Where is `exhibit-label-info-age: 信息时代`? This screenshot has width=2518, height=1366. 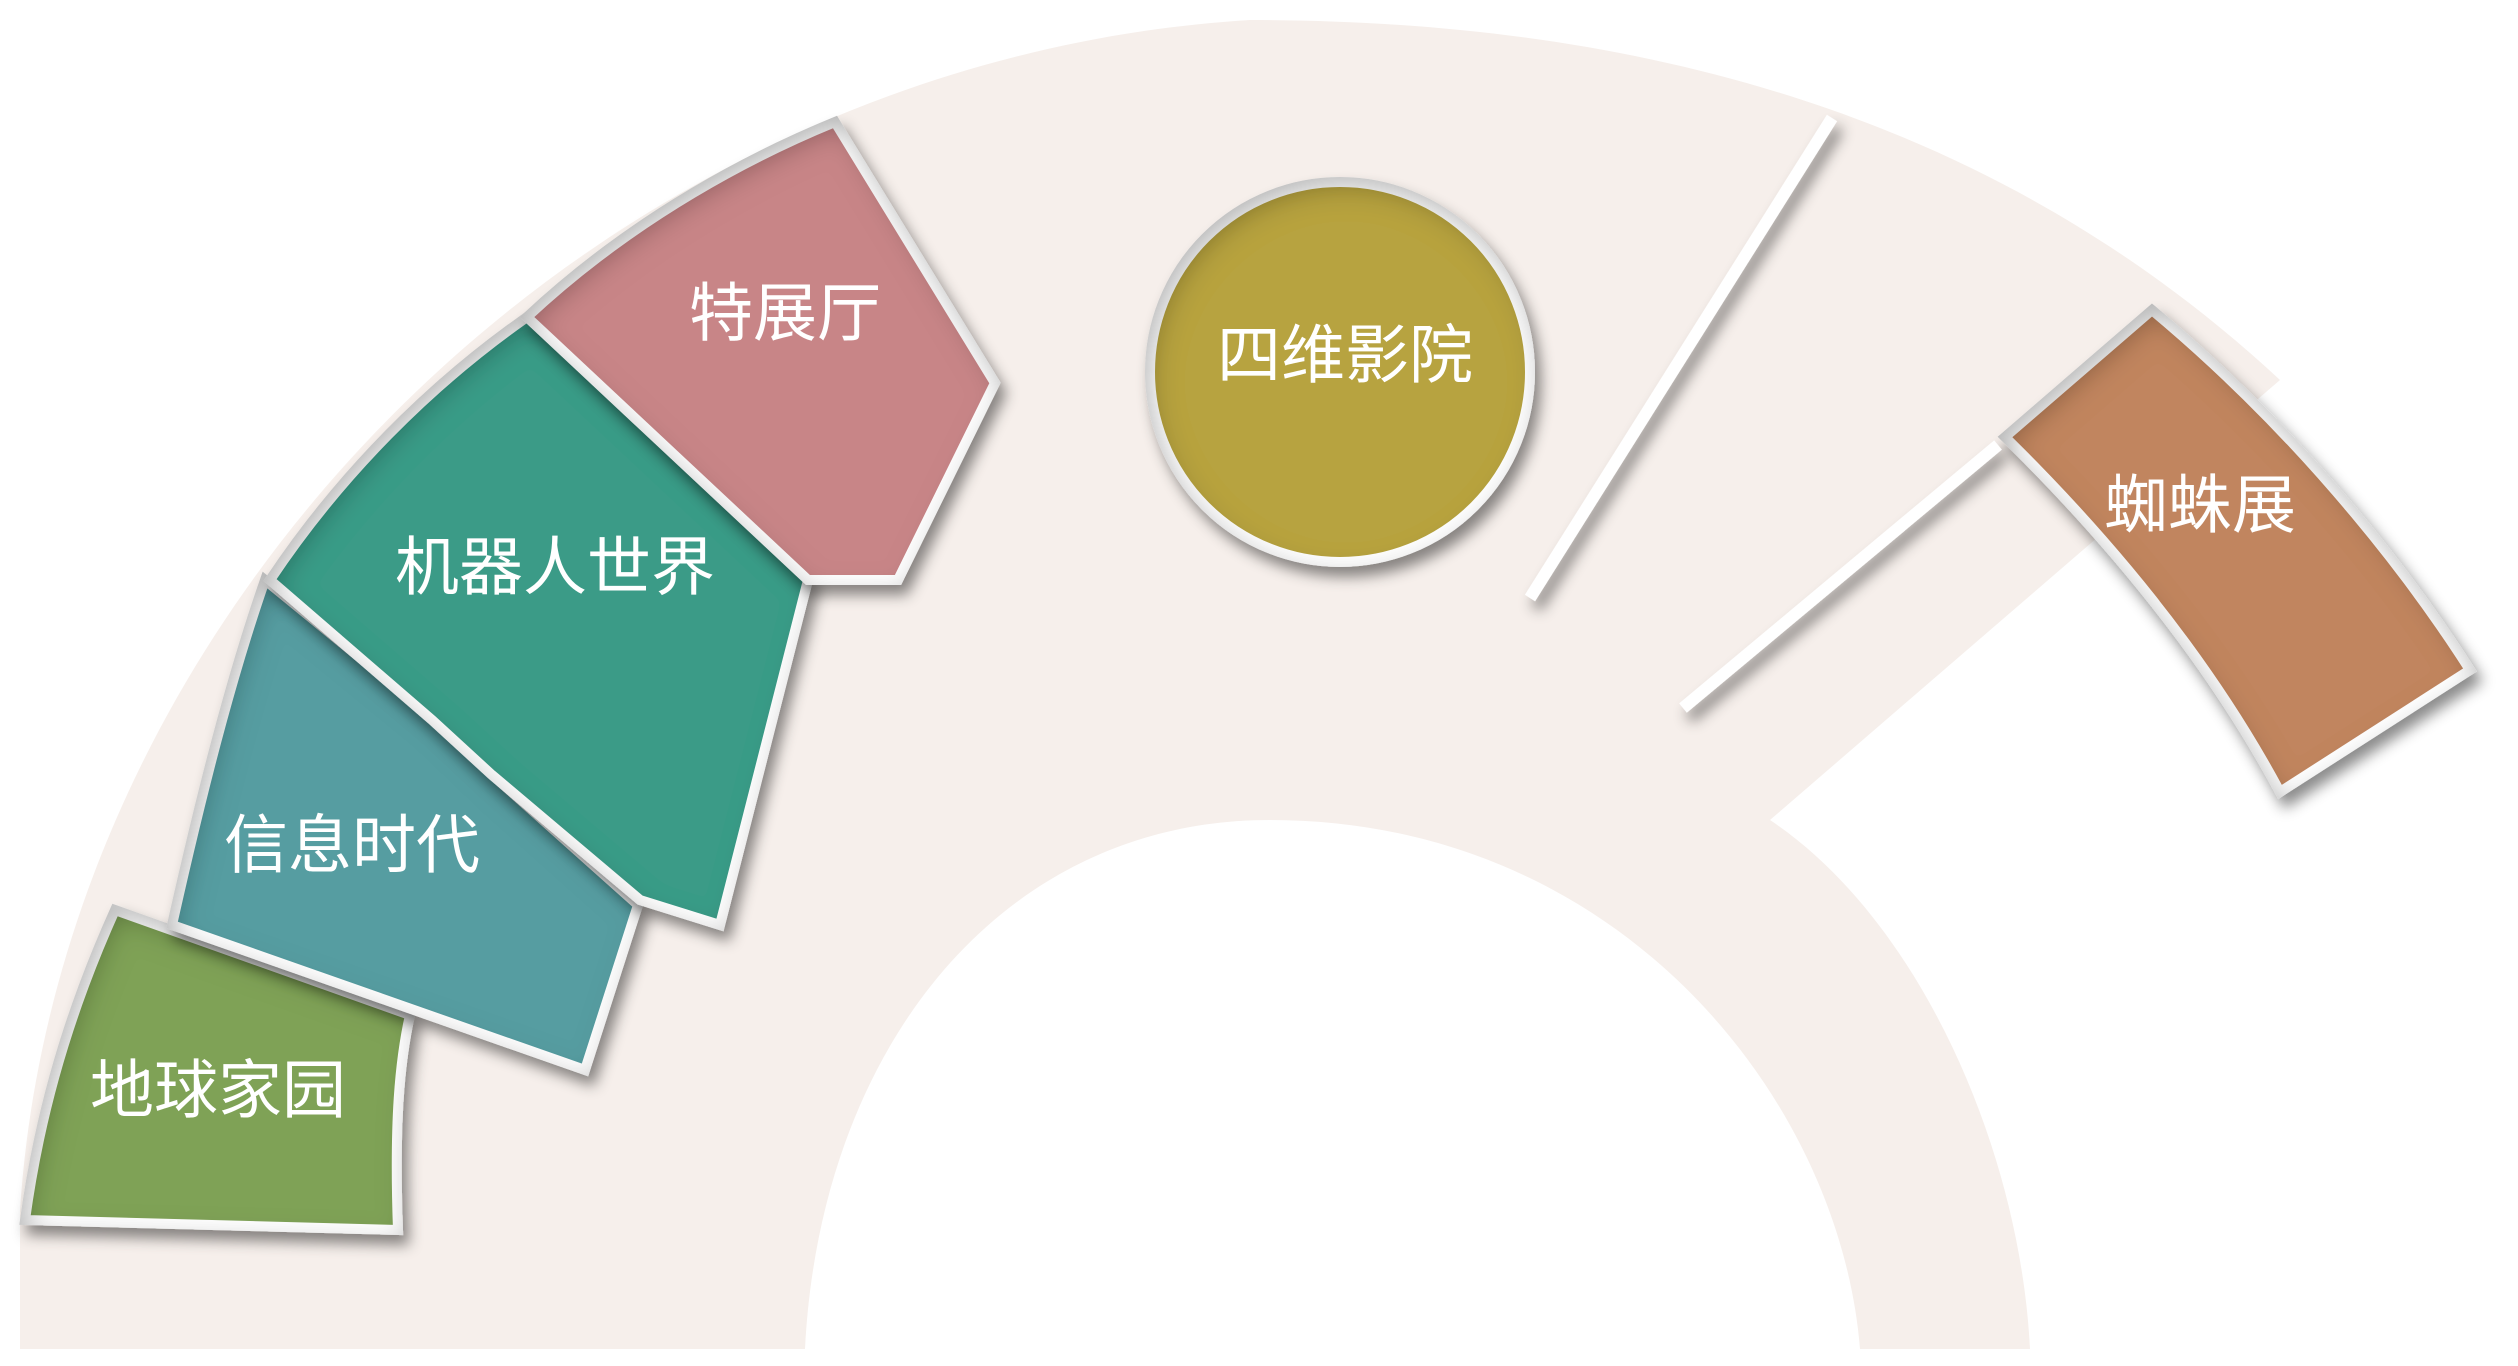 exhibit-label-info-age: 信息时代 is located at coordinates (352, 847).